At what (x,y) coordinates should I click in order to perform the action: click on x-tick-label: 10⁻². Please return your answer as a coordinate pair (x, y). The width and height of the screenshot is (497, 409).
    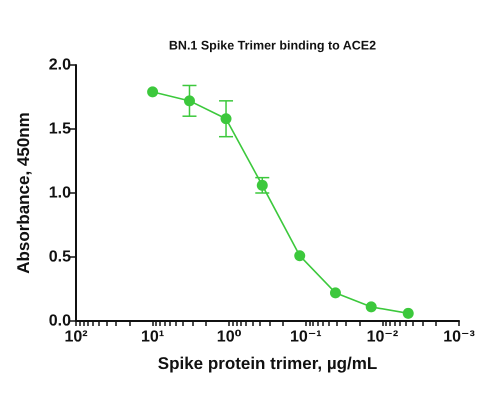
    Looking at the image, I should click on (382, 337).